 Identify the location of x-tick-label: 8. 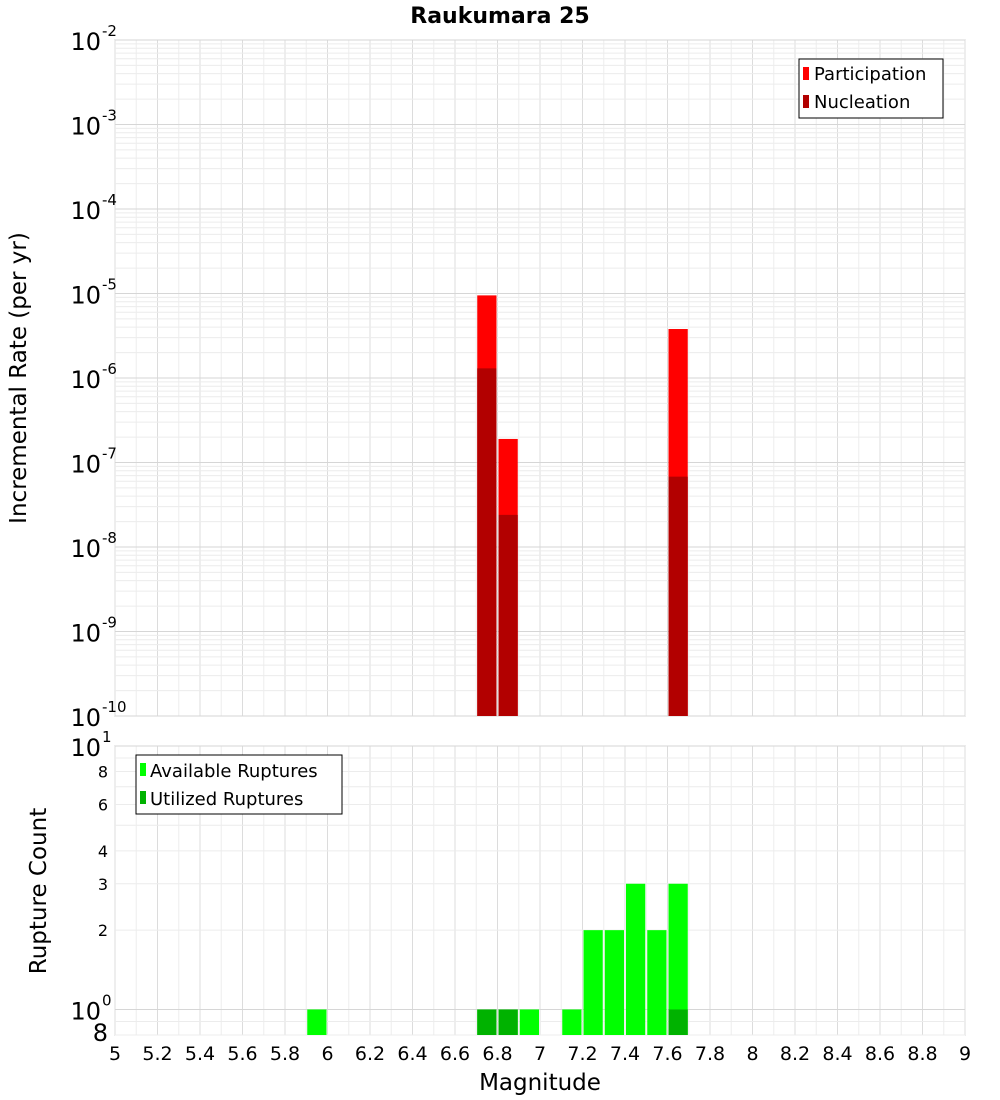
(752, 1054).